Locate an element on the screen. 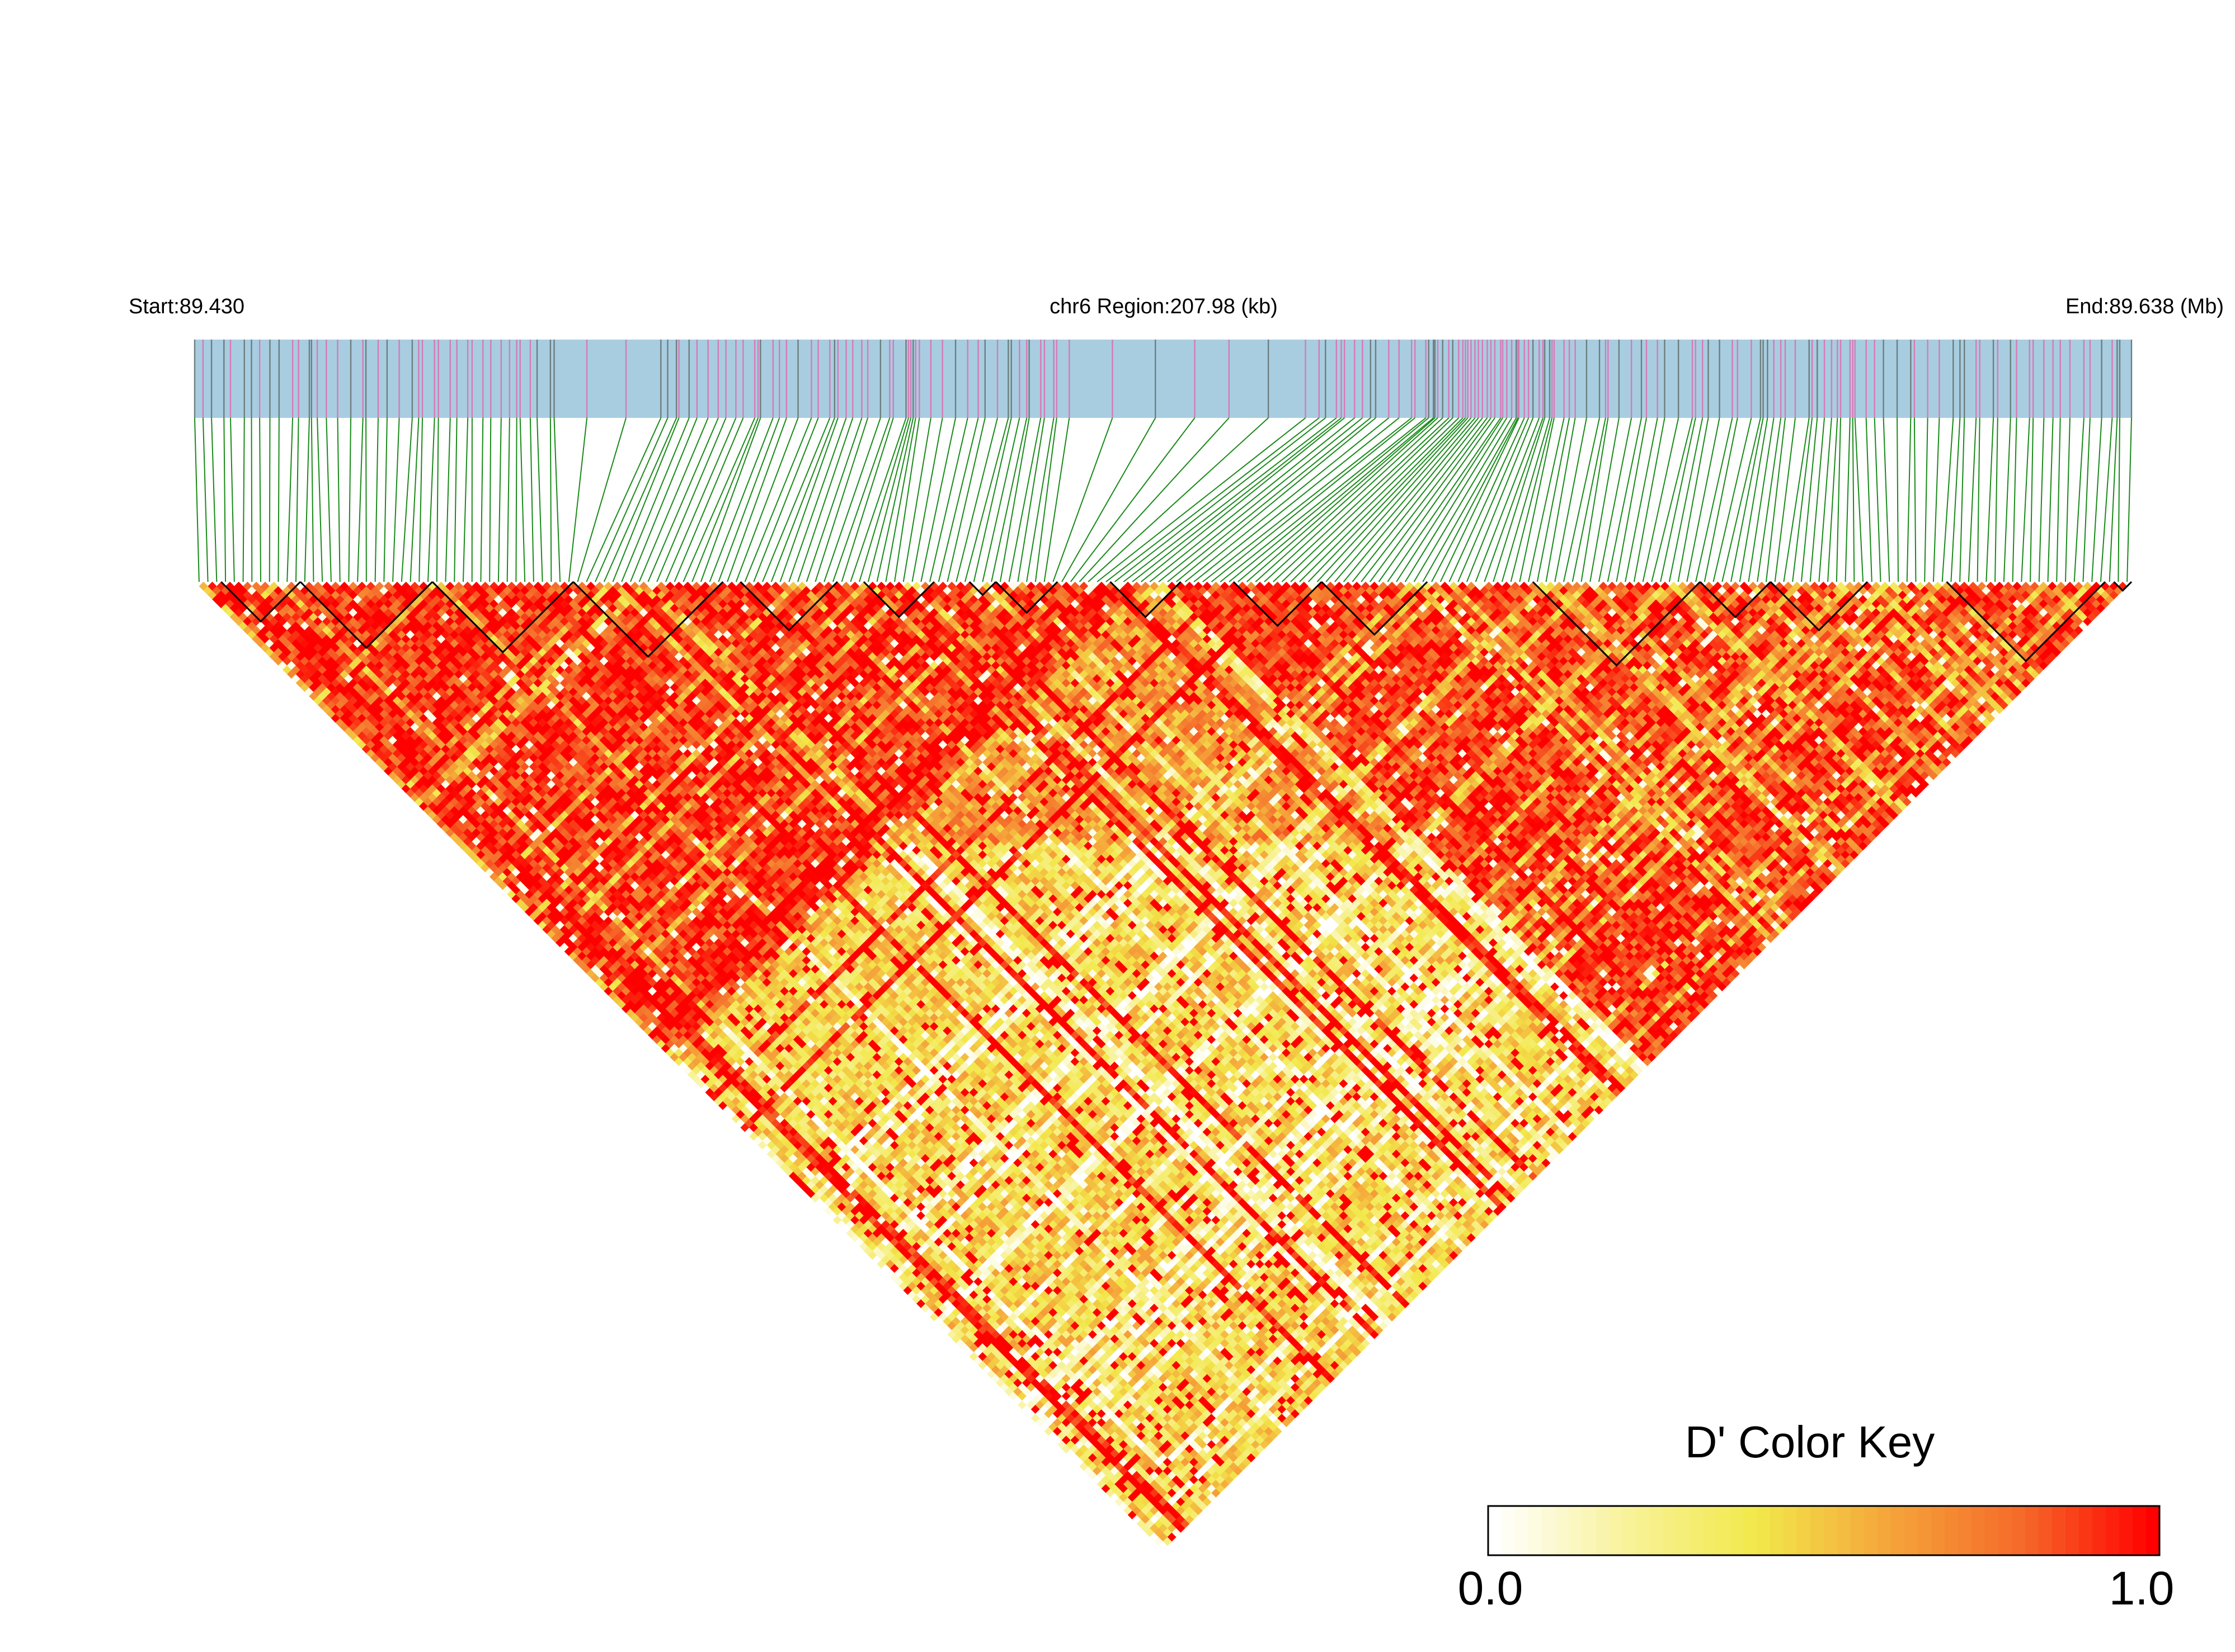  snp-position-track is located at coordinates (1163, 379).